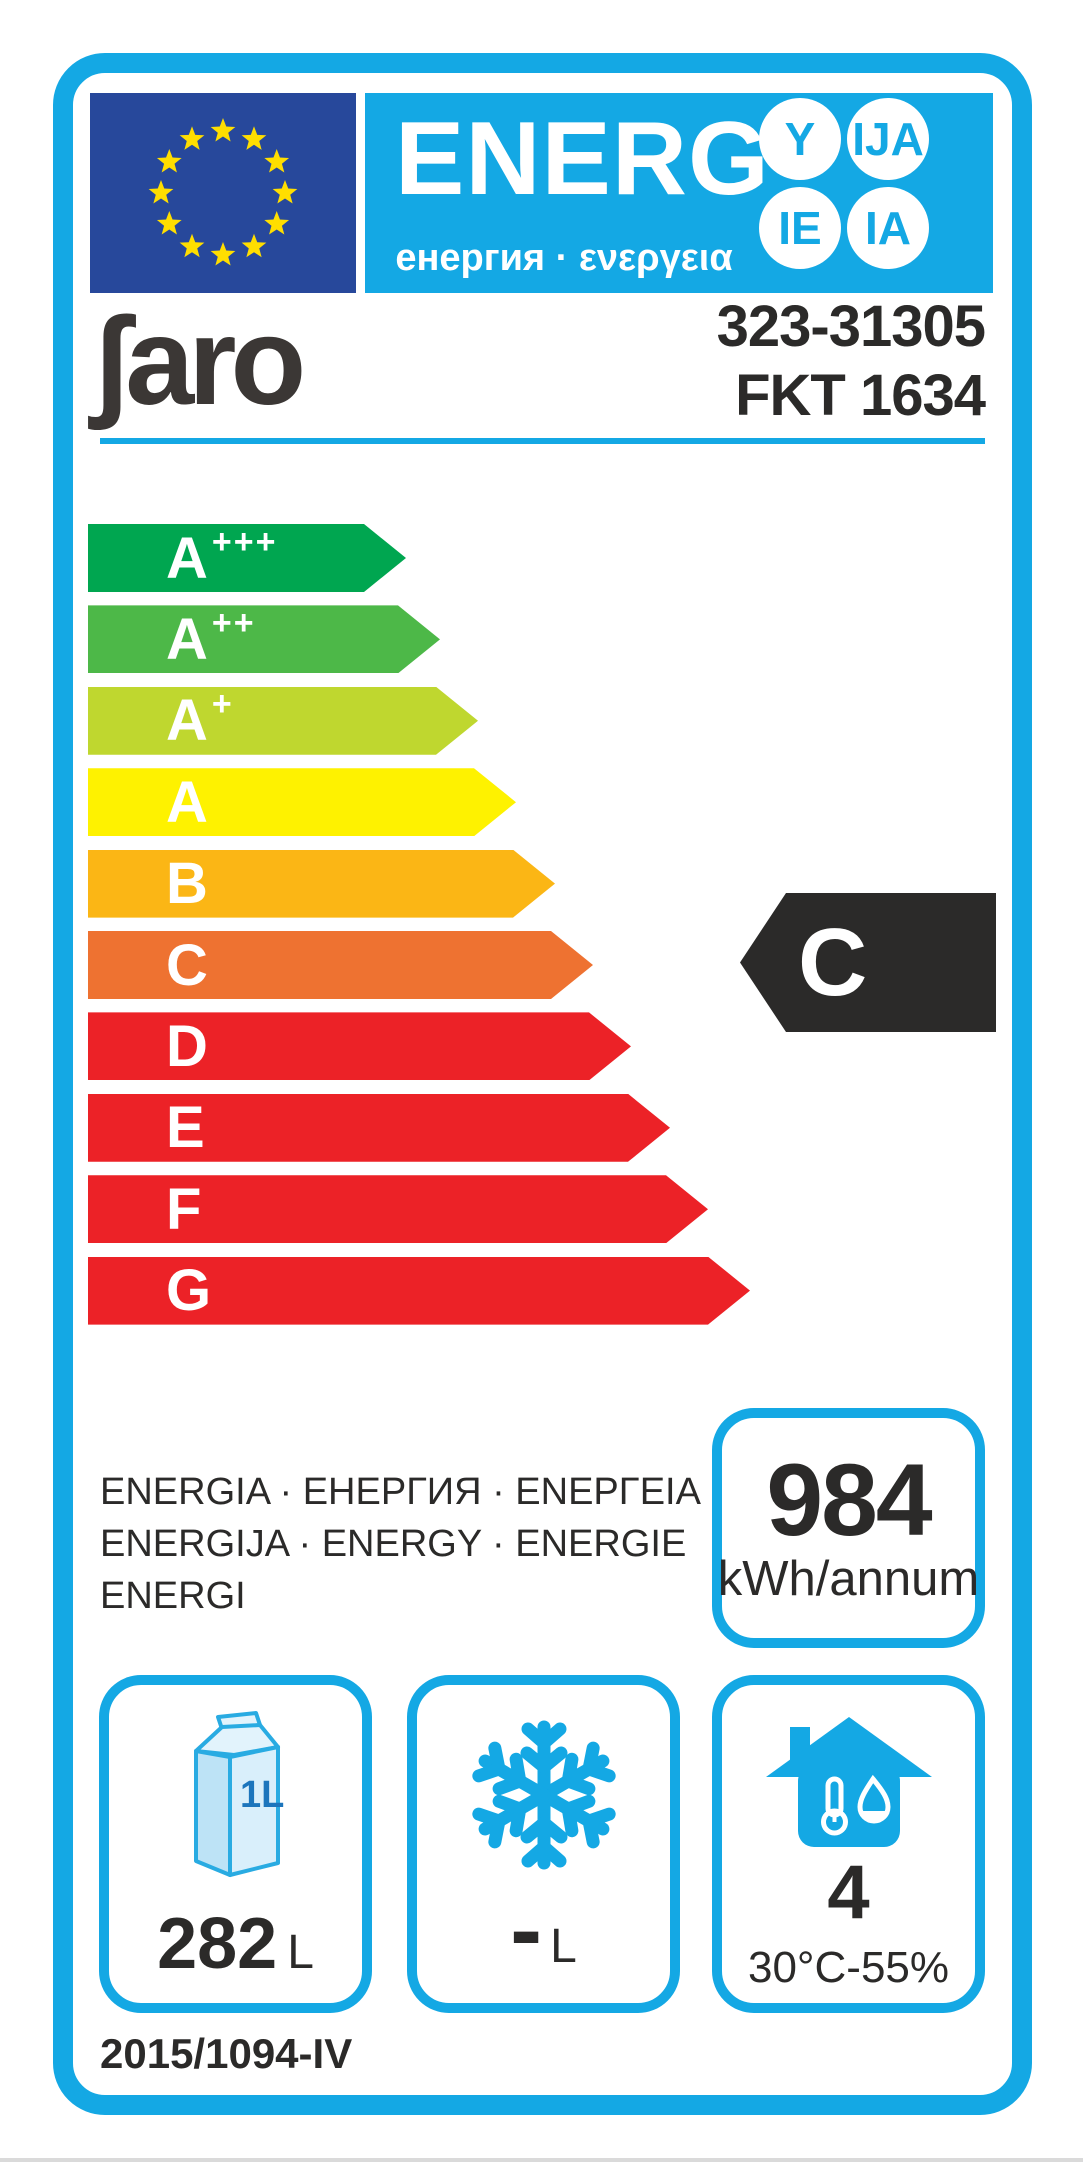  I want to click on eu-flag, so click(223, 193).